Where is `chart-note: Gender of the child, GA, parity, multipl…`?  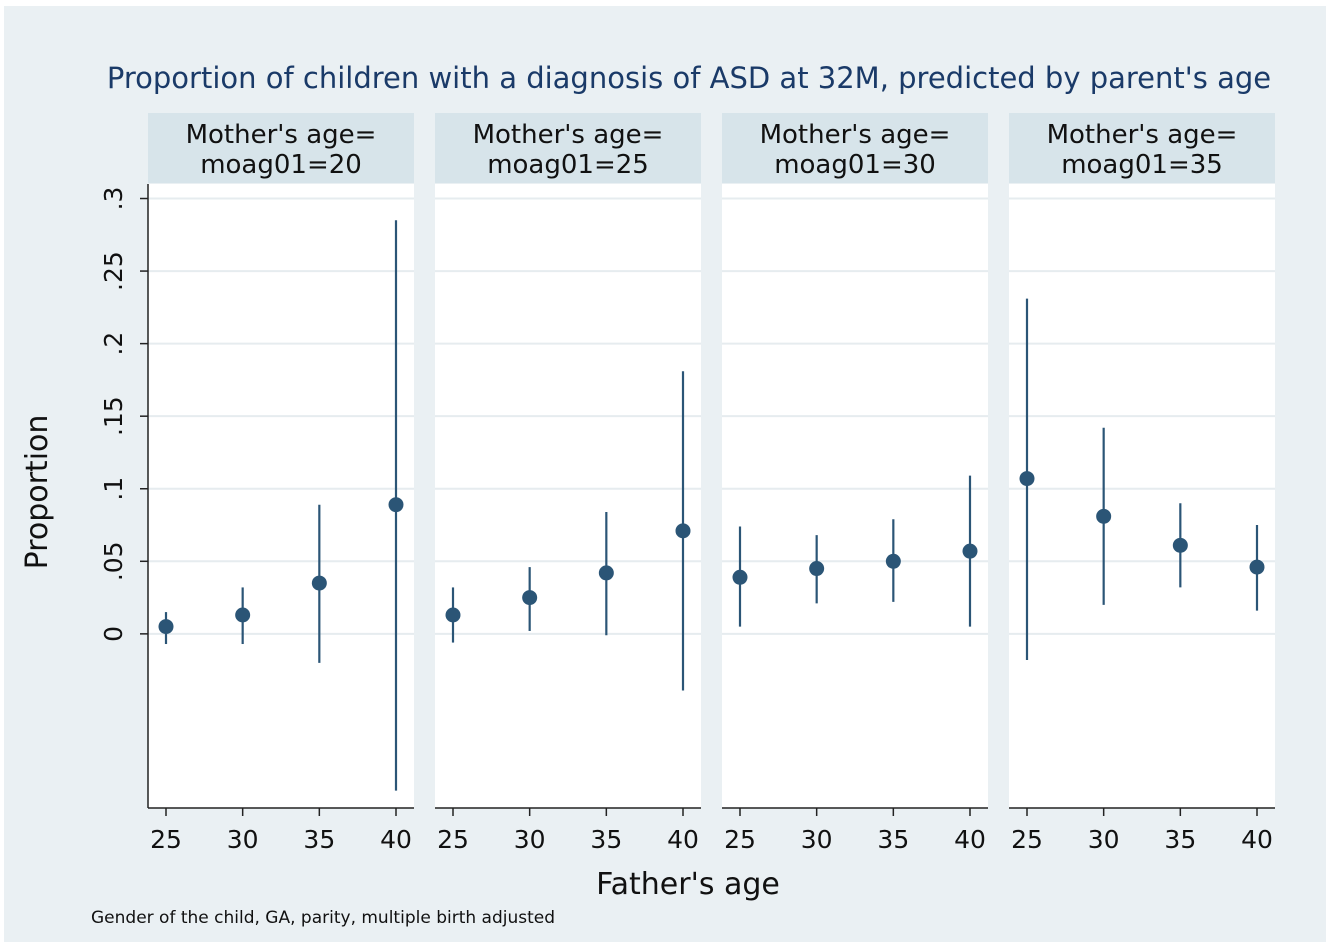 chart-note: Gender of the child, GA, parity, multipl… is located at coordinates (323, 918).